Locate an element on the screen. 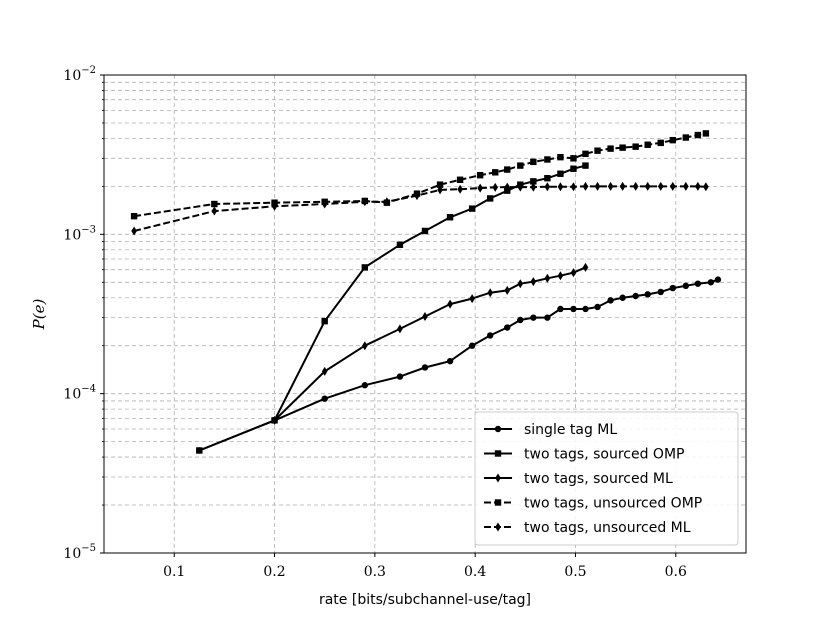 This screenshot has width=830, height=623. x-tick-label: 0.1 is located at coordinates (174, 572).